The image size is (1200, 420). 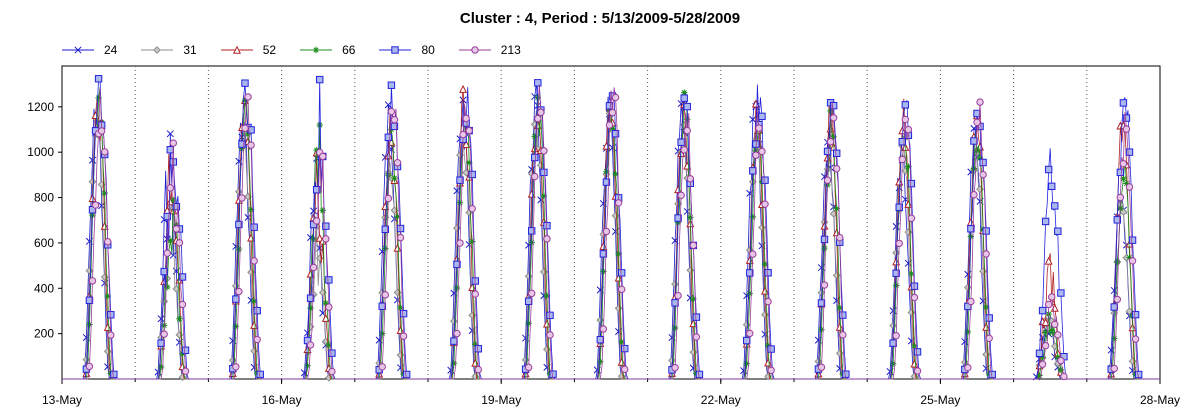 I want to click on legend-label: 80, so click(x=428, y=50).